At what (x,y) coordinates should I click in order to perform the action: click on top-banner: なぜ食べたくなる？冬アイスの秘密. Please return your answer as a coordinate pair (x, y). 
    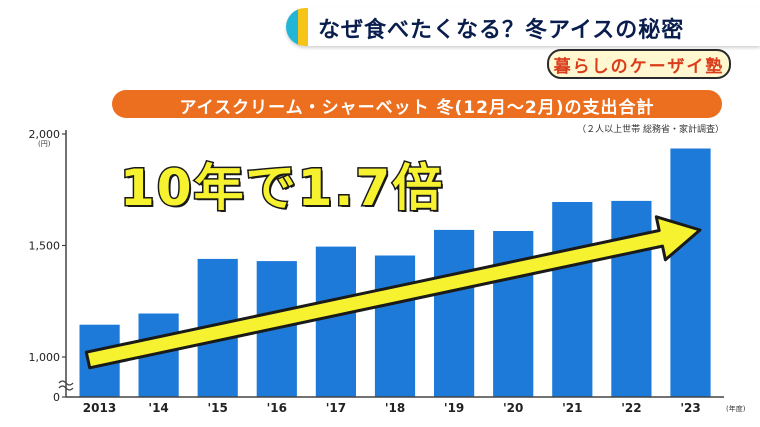
    Looking at the image, I should click on (523, 27).